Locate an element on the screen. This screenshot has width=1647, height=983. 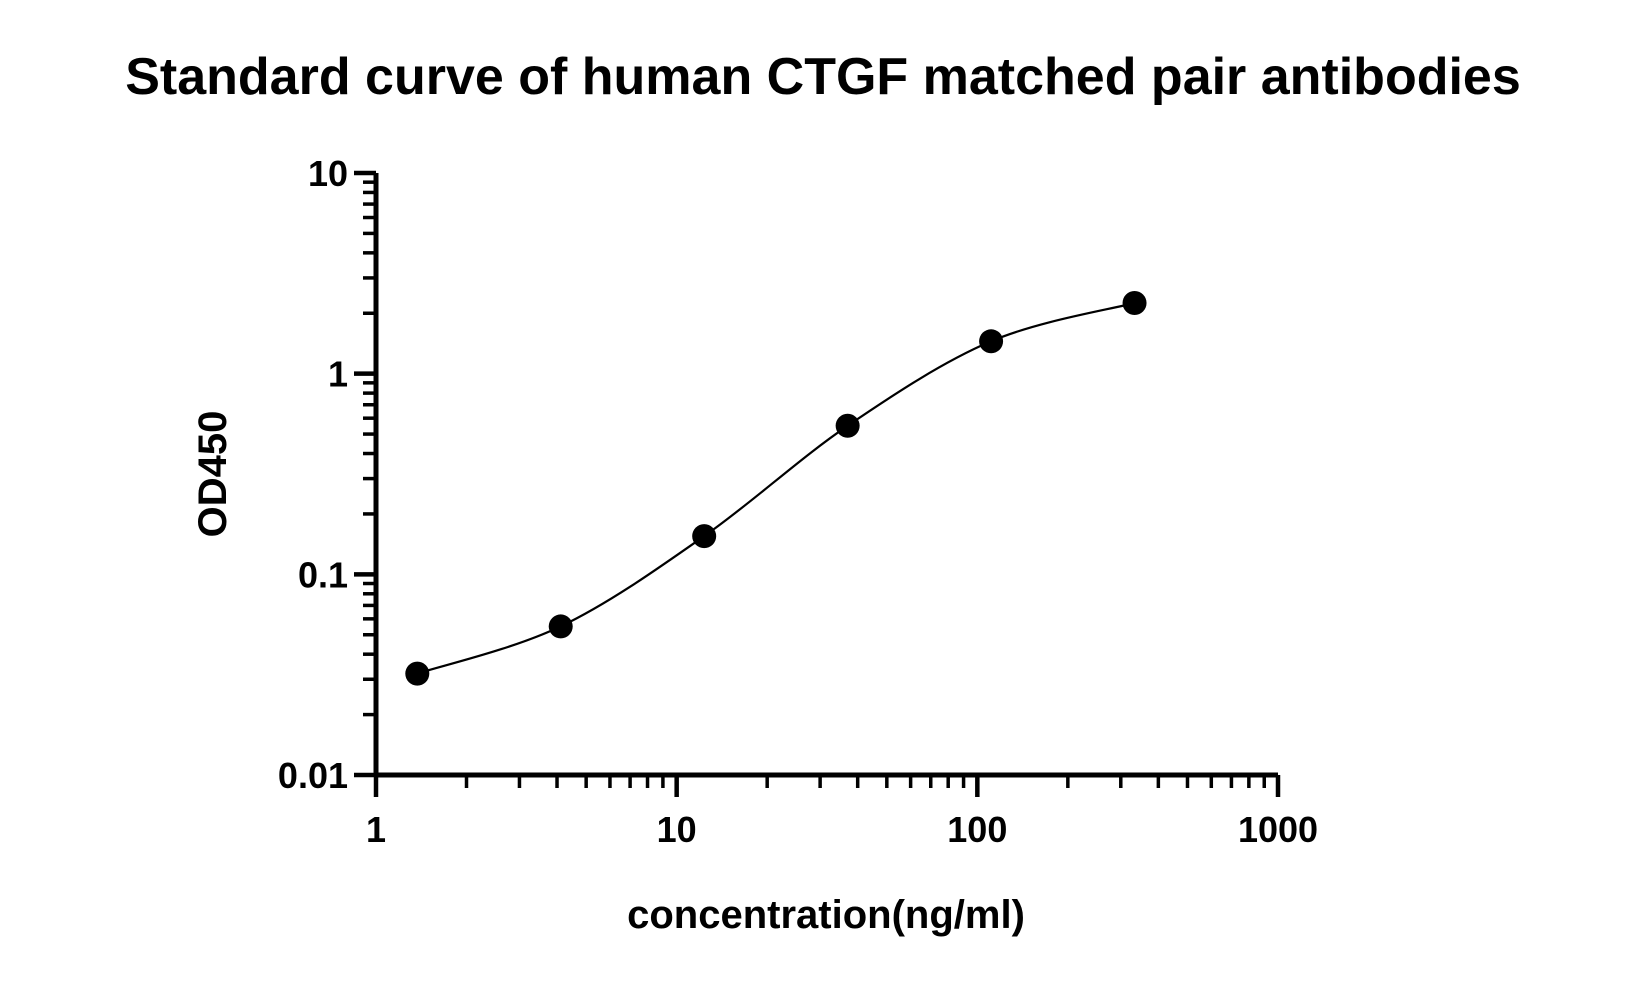
y-axis-ticks is located at coordinates (365, 474).